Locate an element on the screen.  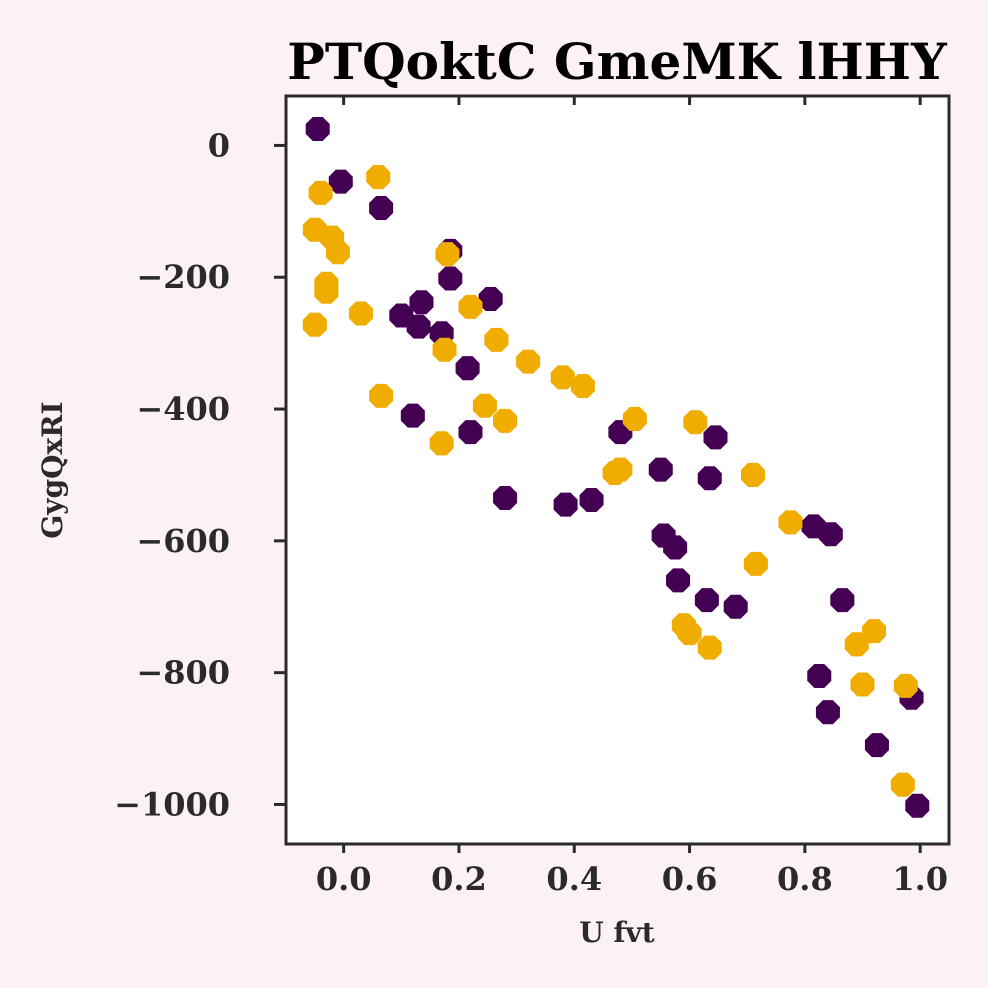
y-tick-label: −800 is located at coordinates (183, 673).